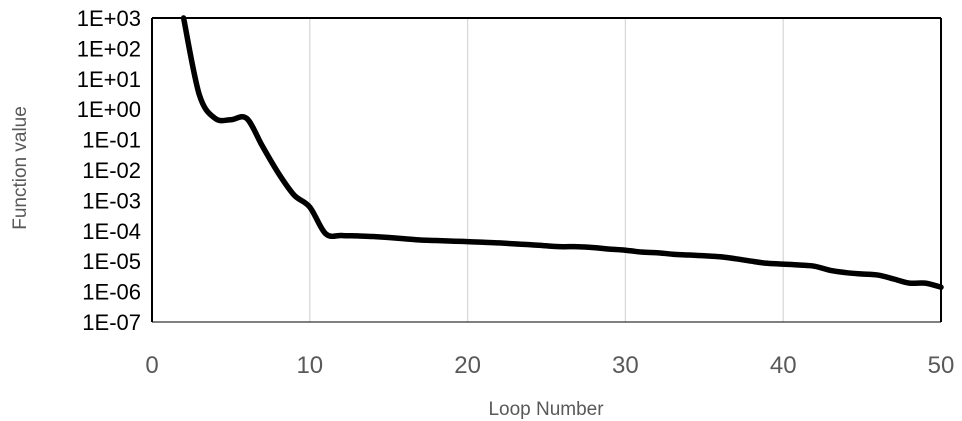 The width and height of the screenshot is (962, 421). I want to click on y-axis-title: Function value, so click(20, 168).